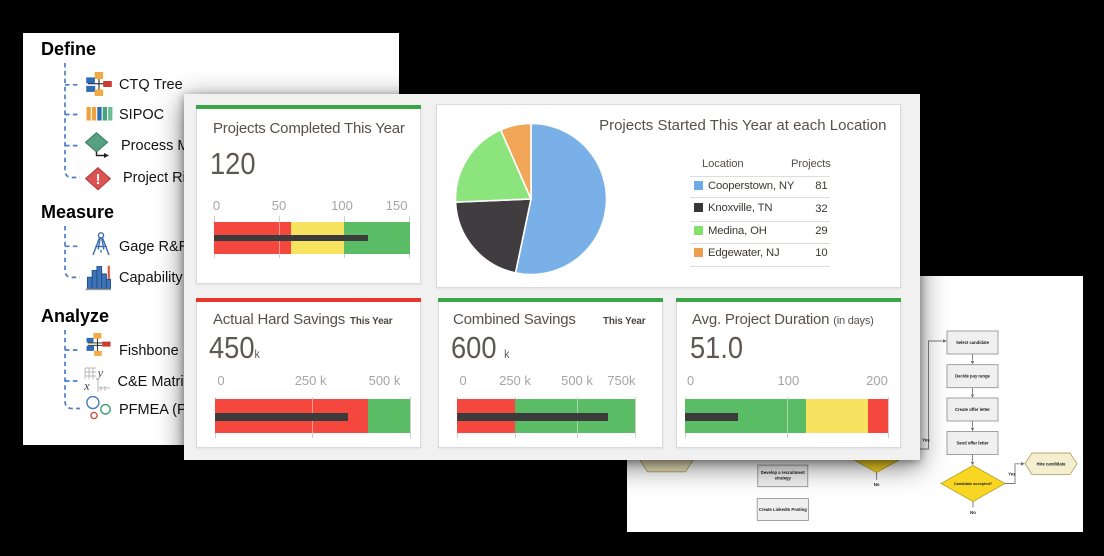 This screenshot has width=1104, height=556. Describe the element at coordinates (972, 443) in the screenshot. I see `svg-text: Send offer letter` at that location.